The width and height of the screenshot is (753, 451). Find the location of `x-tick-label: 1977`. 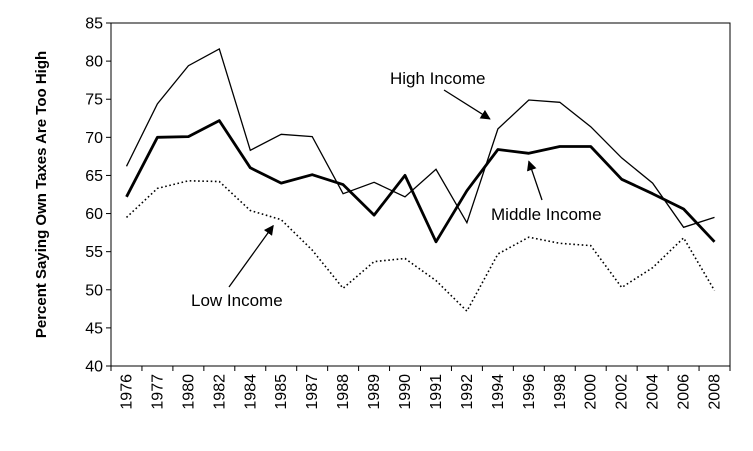

x-tick-label: 1977 is located at coordinates (157, 392).